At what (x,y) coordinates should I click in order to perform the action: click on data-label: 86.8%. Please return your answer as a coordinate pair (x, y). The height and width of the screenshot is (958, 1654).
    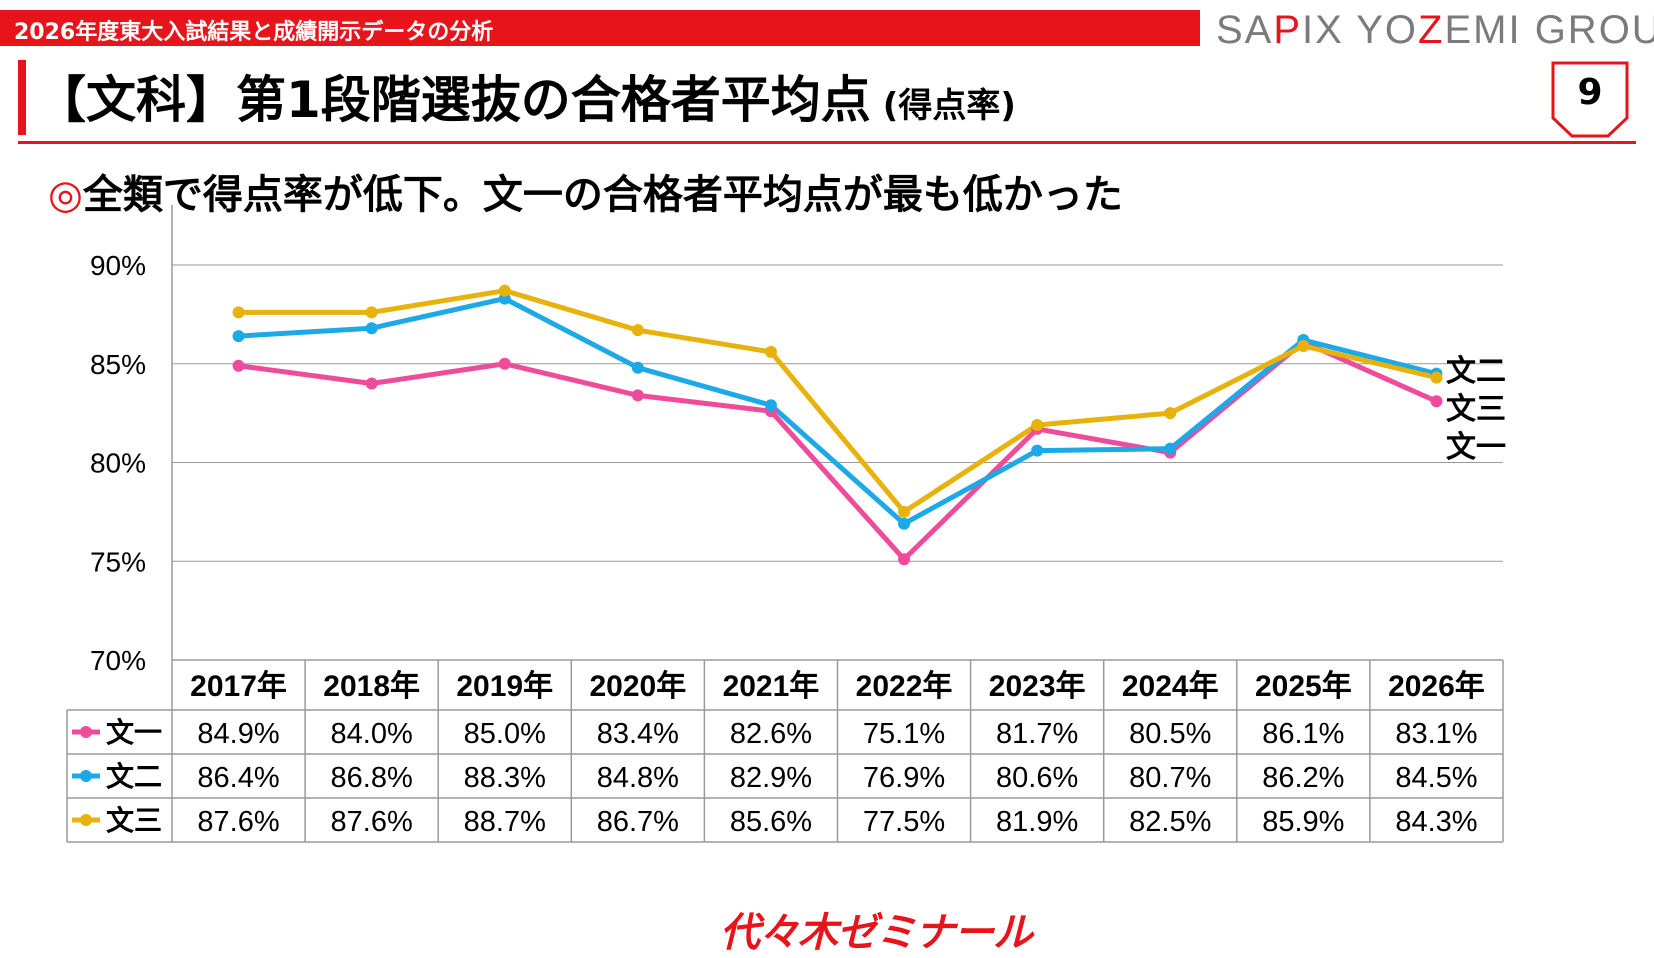
    Looking at the image, I should click on (372, 778).